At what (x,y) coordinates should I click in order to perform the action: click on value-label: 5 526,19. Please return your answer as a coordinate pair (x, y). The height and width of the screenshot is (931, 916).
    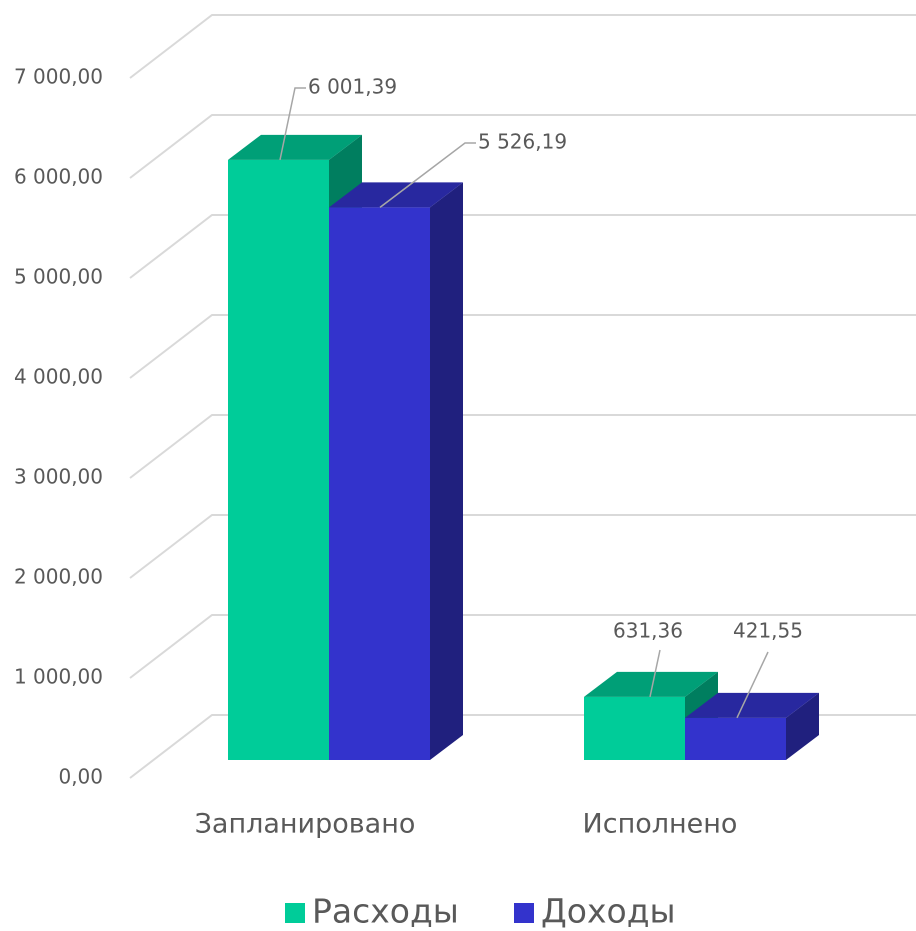
    Looking at the image, I should click on (522, 142).